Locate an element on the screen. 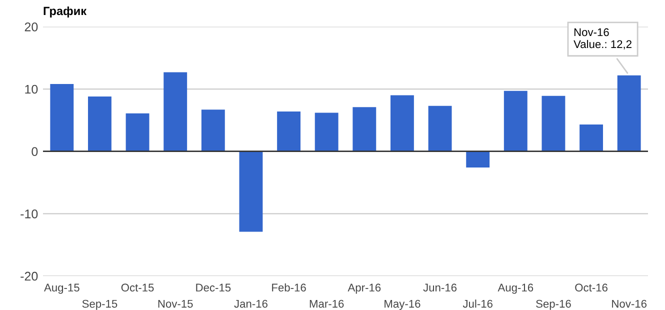  x-tick-label: May-16 is located at coordinates (402, 305).